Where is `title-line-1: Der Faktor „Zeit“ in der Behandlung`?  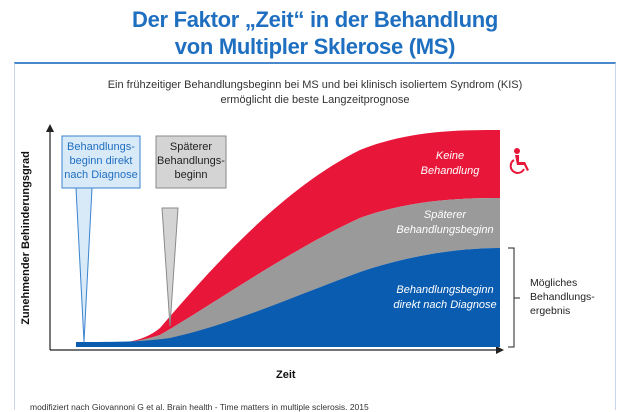
title-line-1: Der Faktor „Zeit“ in der Behandlung is located at coordinates (315, 19).